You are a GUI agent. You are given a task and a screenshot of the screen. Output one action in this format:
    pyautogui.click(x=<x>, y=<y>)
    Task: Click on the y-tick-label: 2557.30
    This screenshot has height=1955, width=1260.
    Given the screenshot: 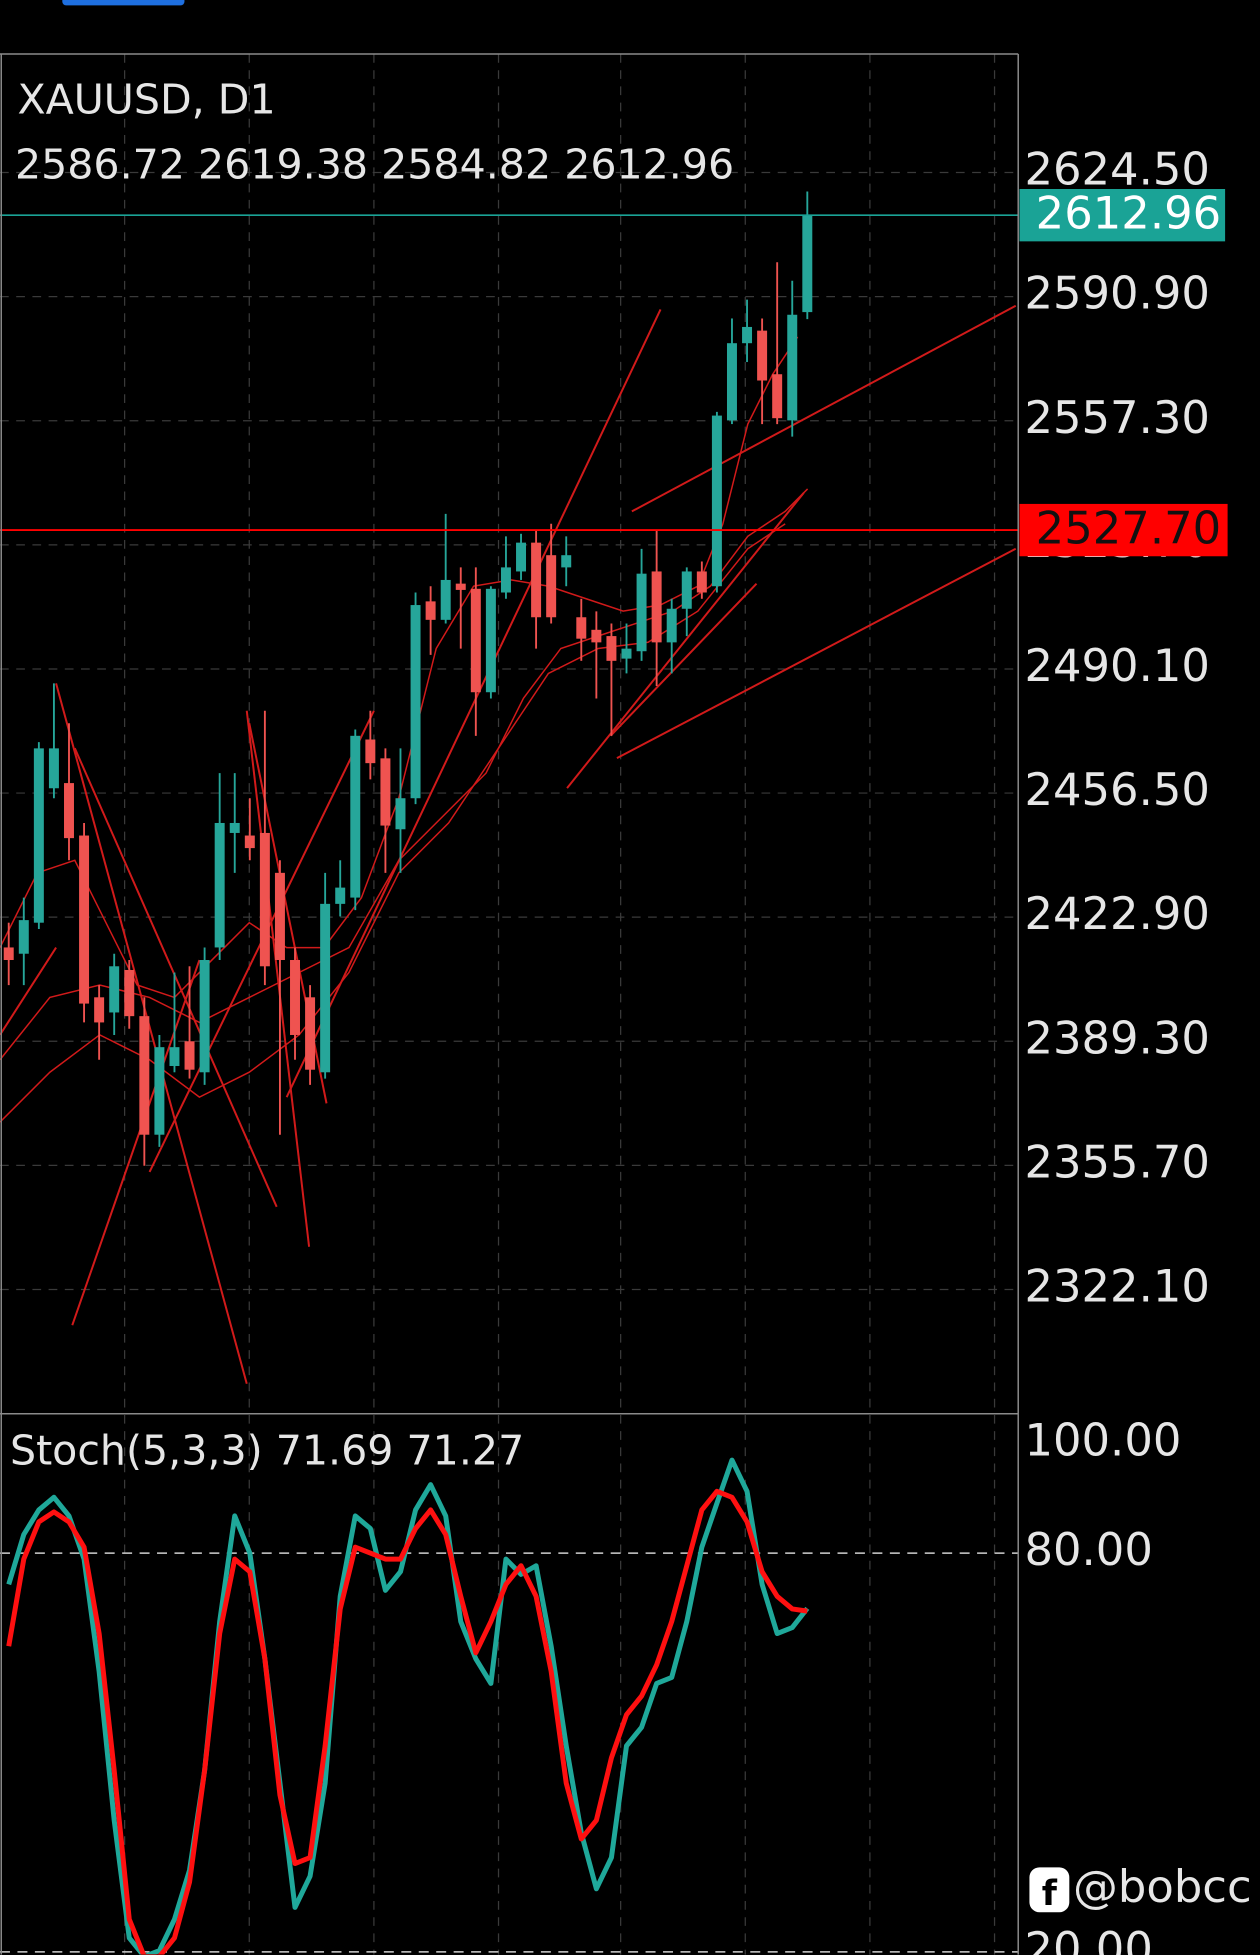 What is the action you would take?
    pyautogui.click(x=1117, y=417)
    